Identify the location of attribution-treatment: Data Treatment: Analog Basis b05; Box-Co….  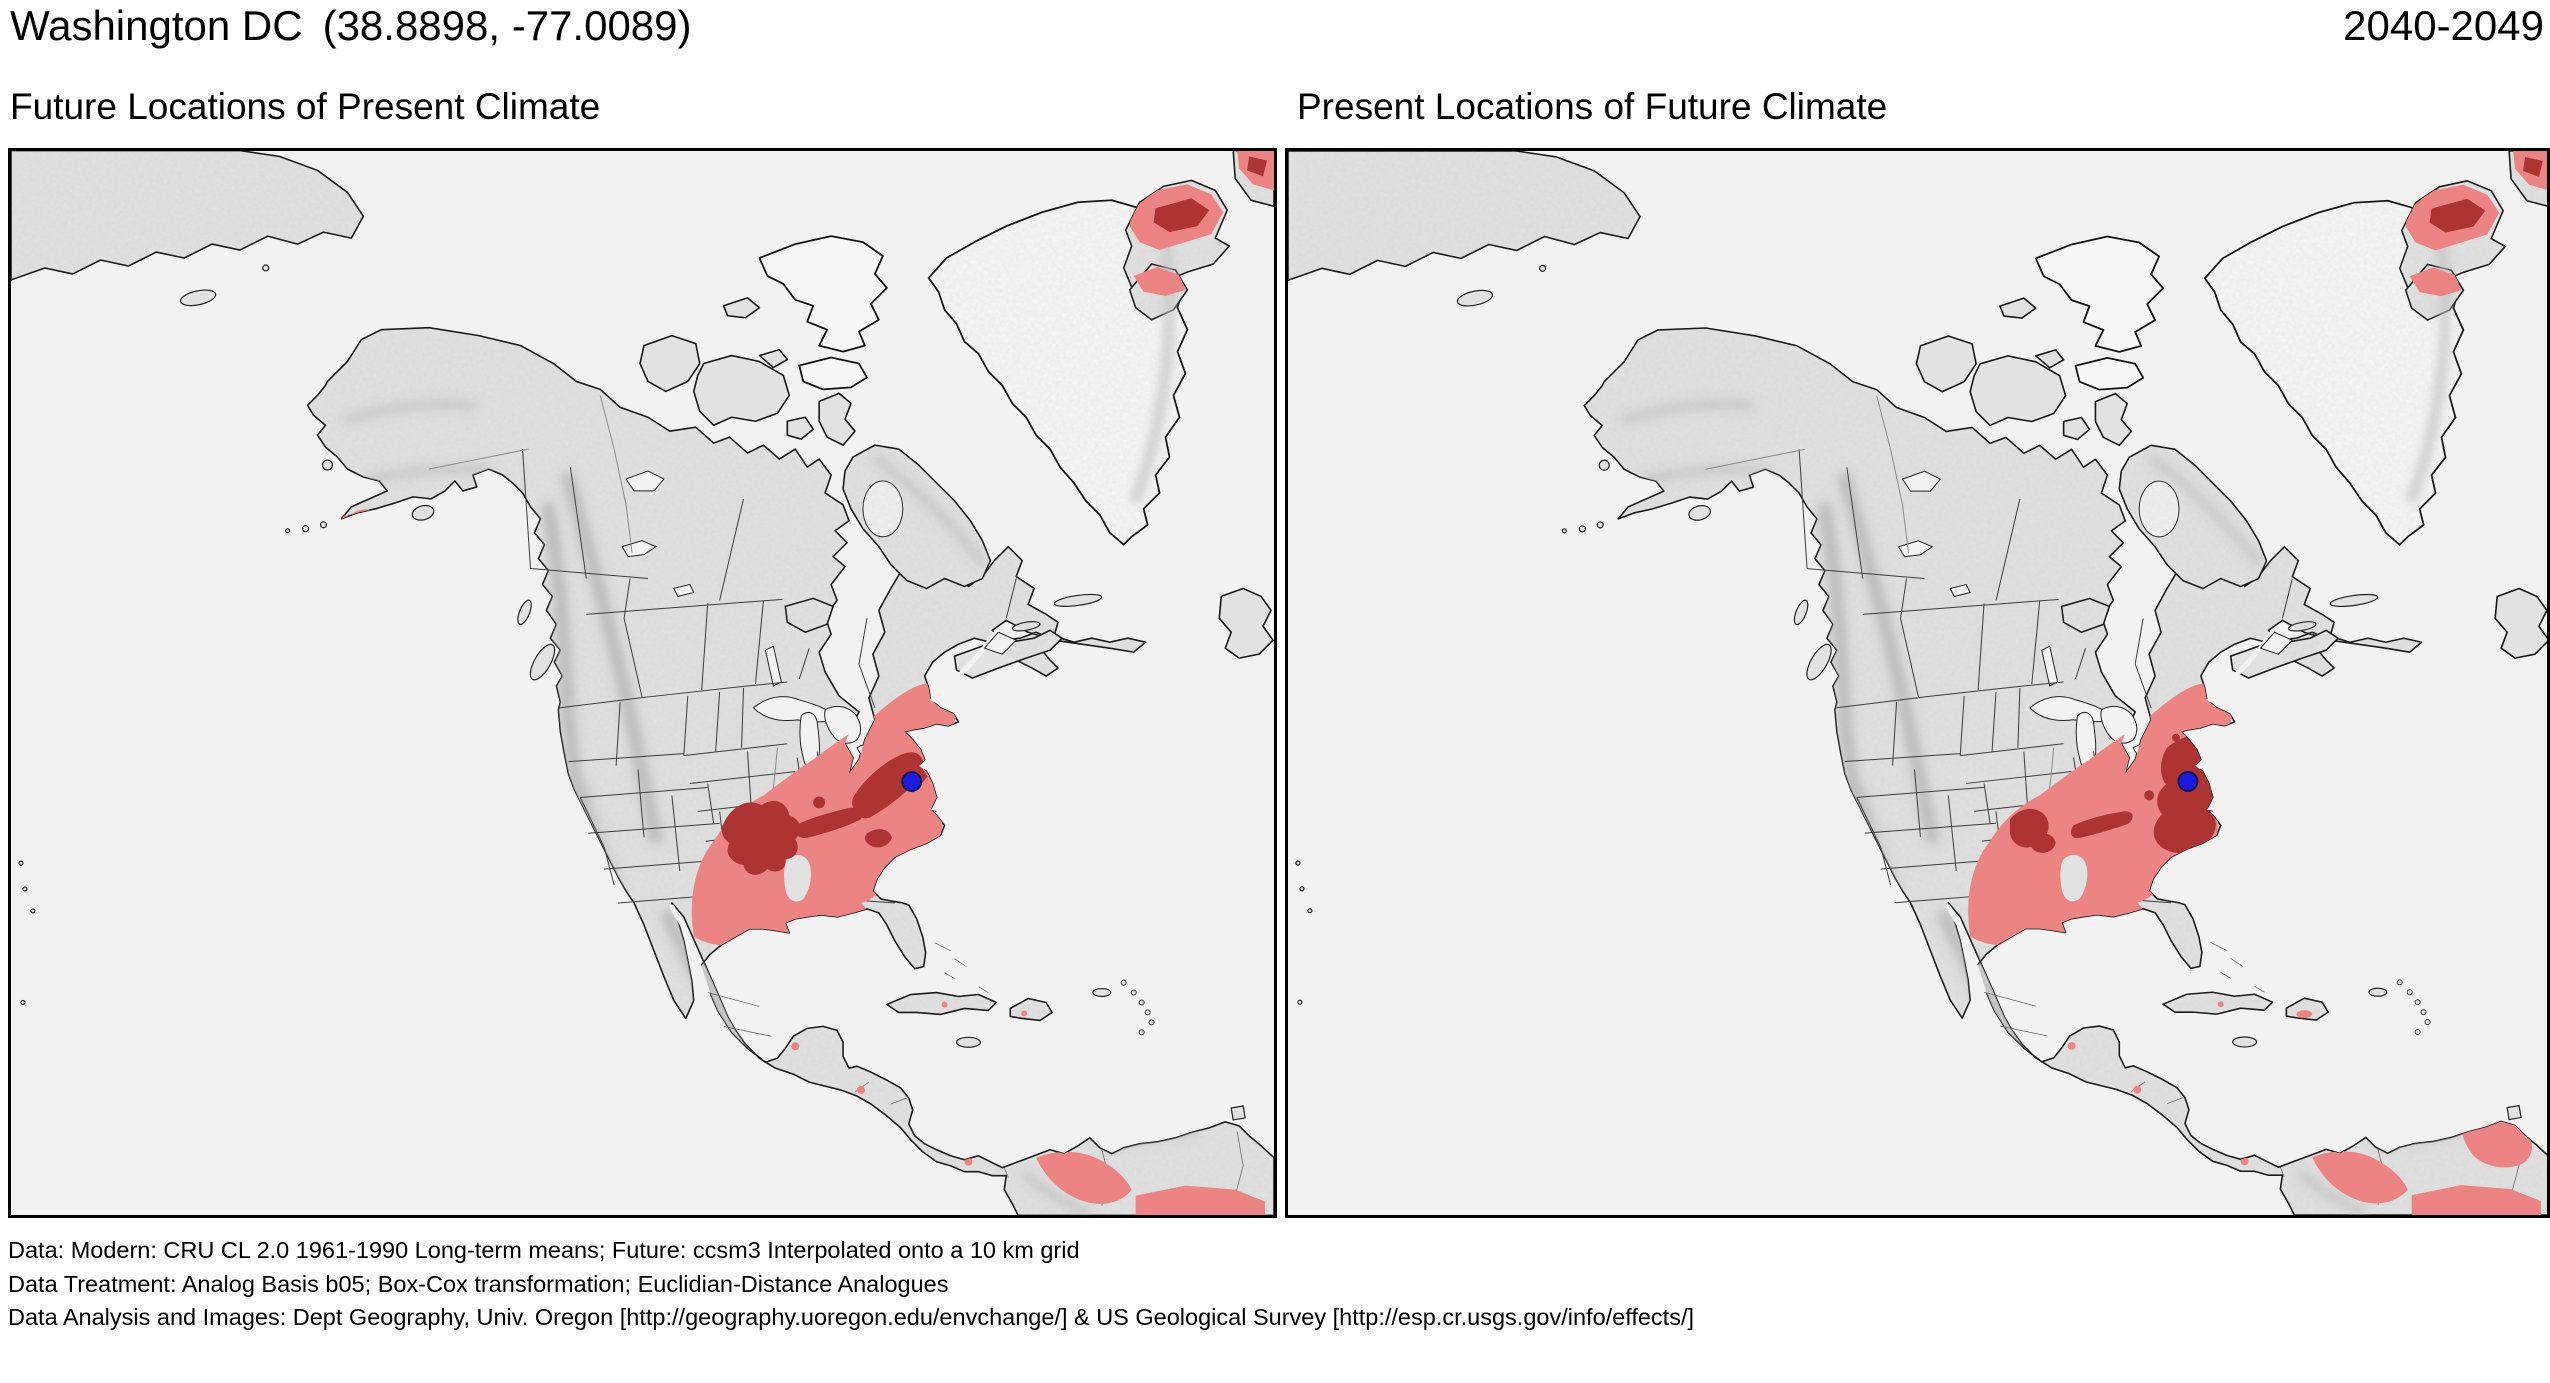
(478, 1283).